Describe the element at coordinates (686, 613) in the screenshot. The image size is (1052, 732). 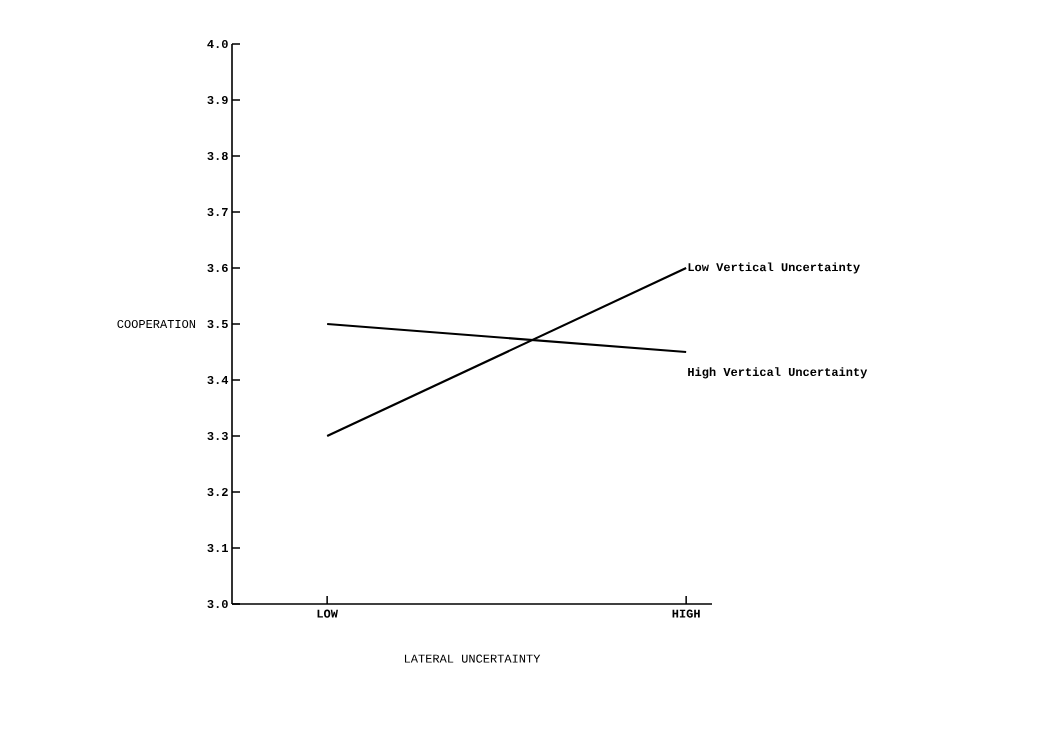
I see `x-tick-label: HIGH` at that location.